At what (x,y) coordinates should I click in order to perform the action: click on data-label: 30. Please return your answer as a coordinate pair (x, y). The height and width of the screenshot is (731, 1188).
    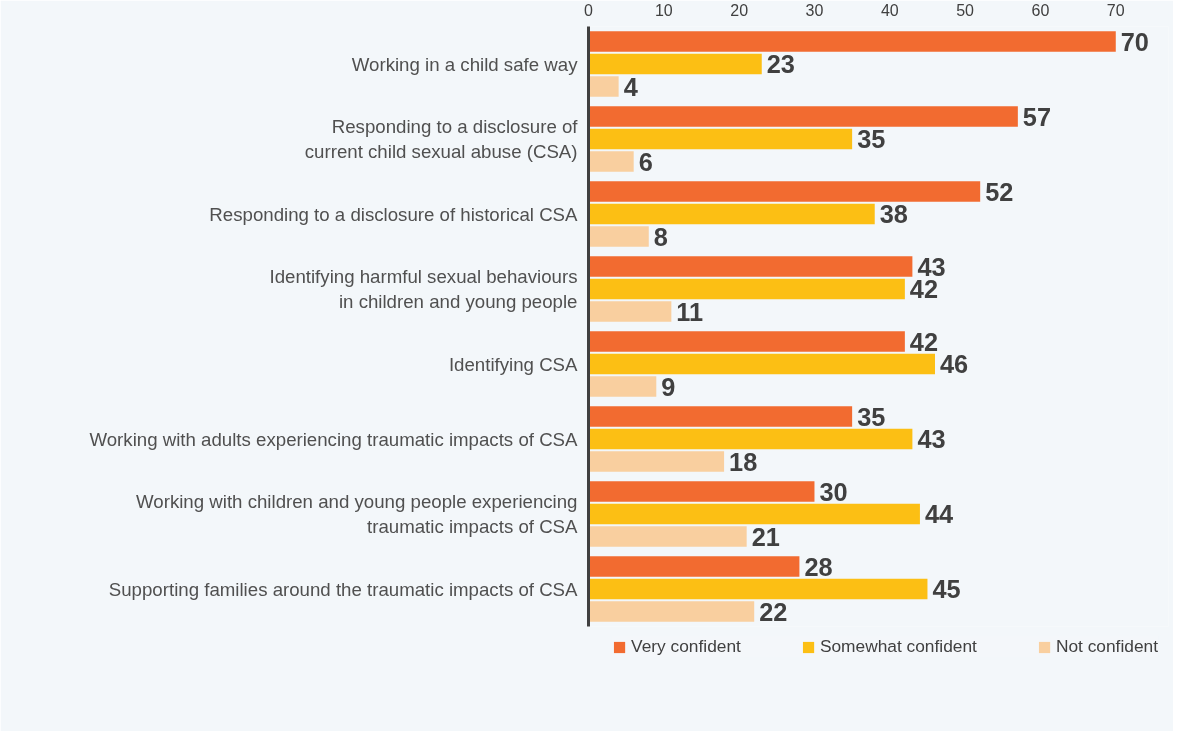
    Looking at the image, I should click on (833, 491).